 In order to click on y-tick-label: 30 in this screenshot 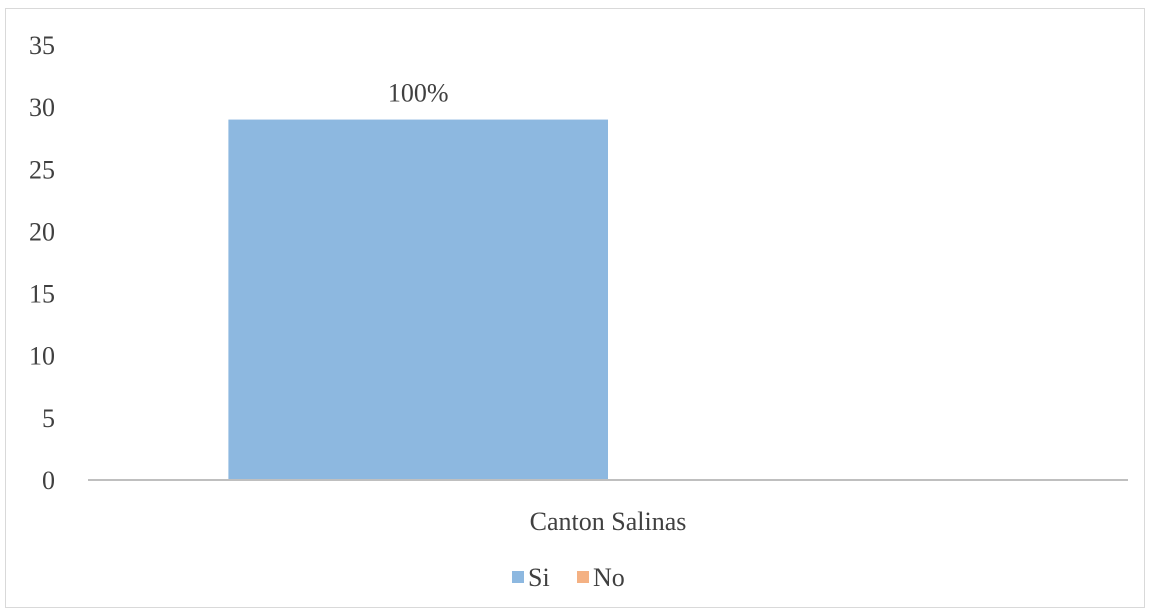, I will do `click(42, 107)`.